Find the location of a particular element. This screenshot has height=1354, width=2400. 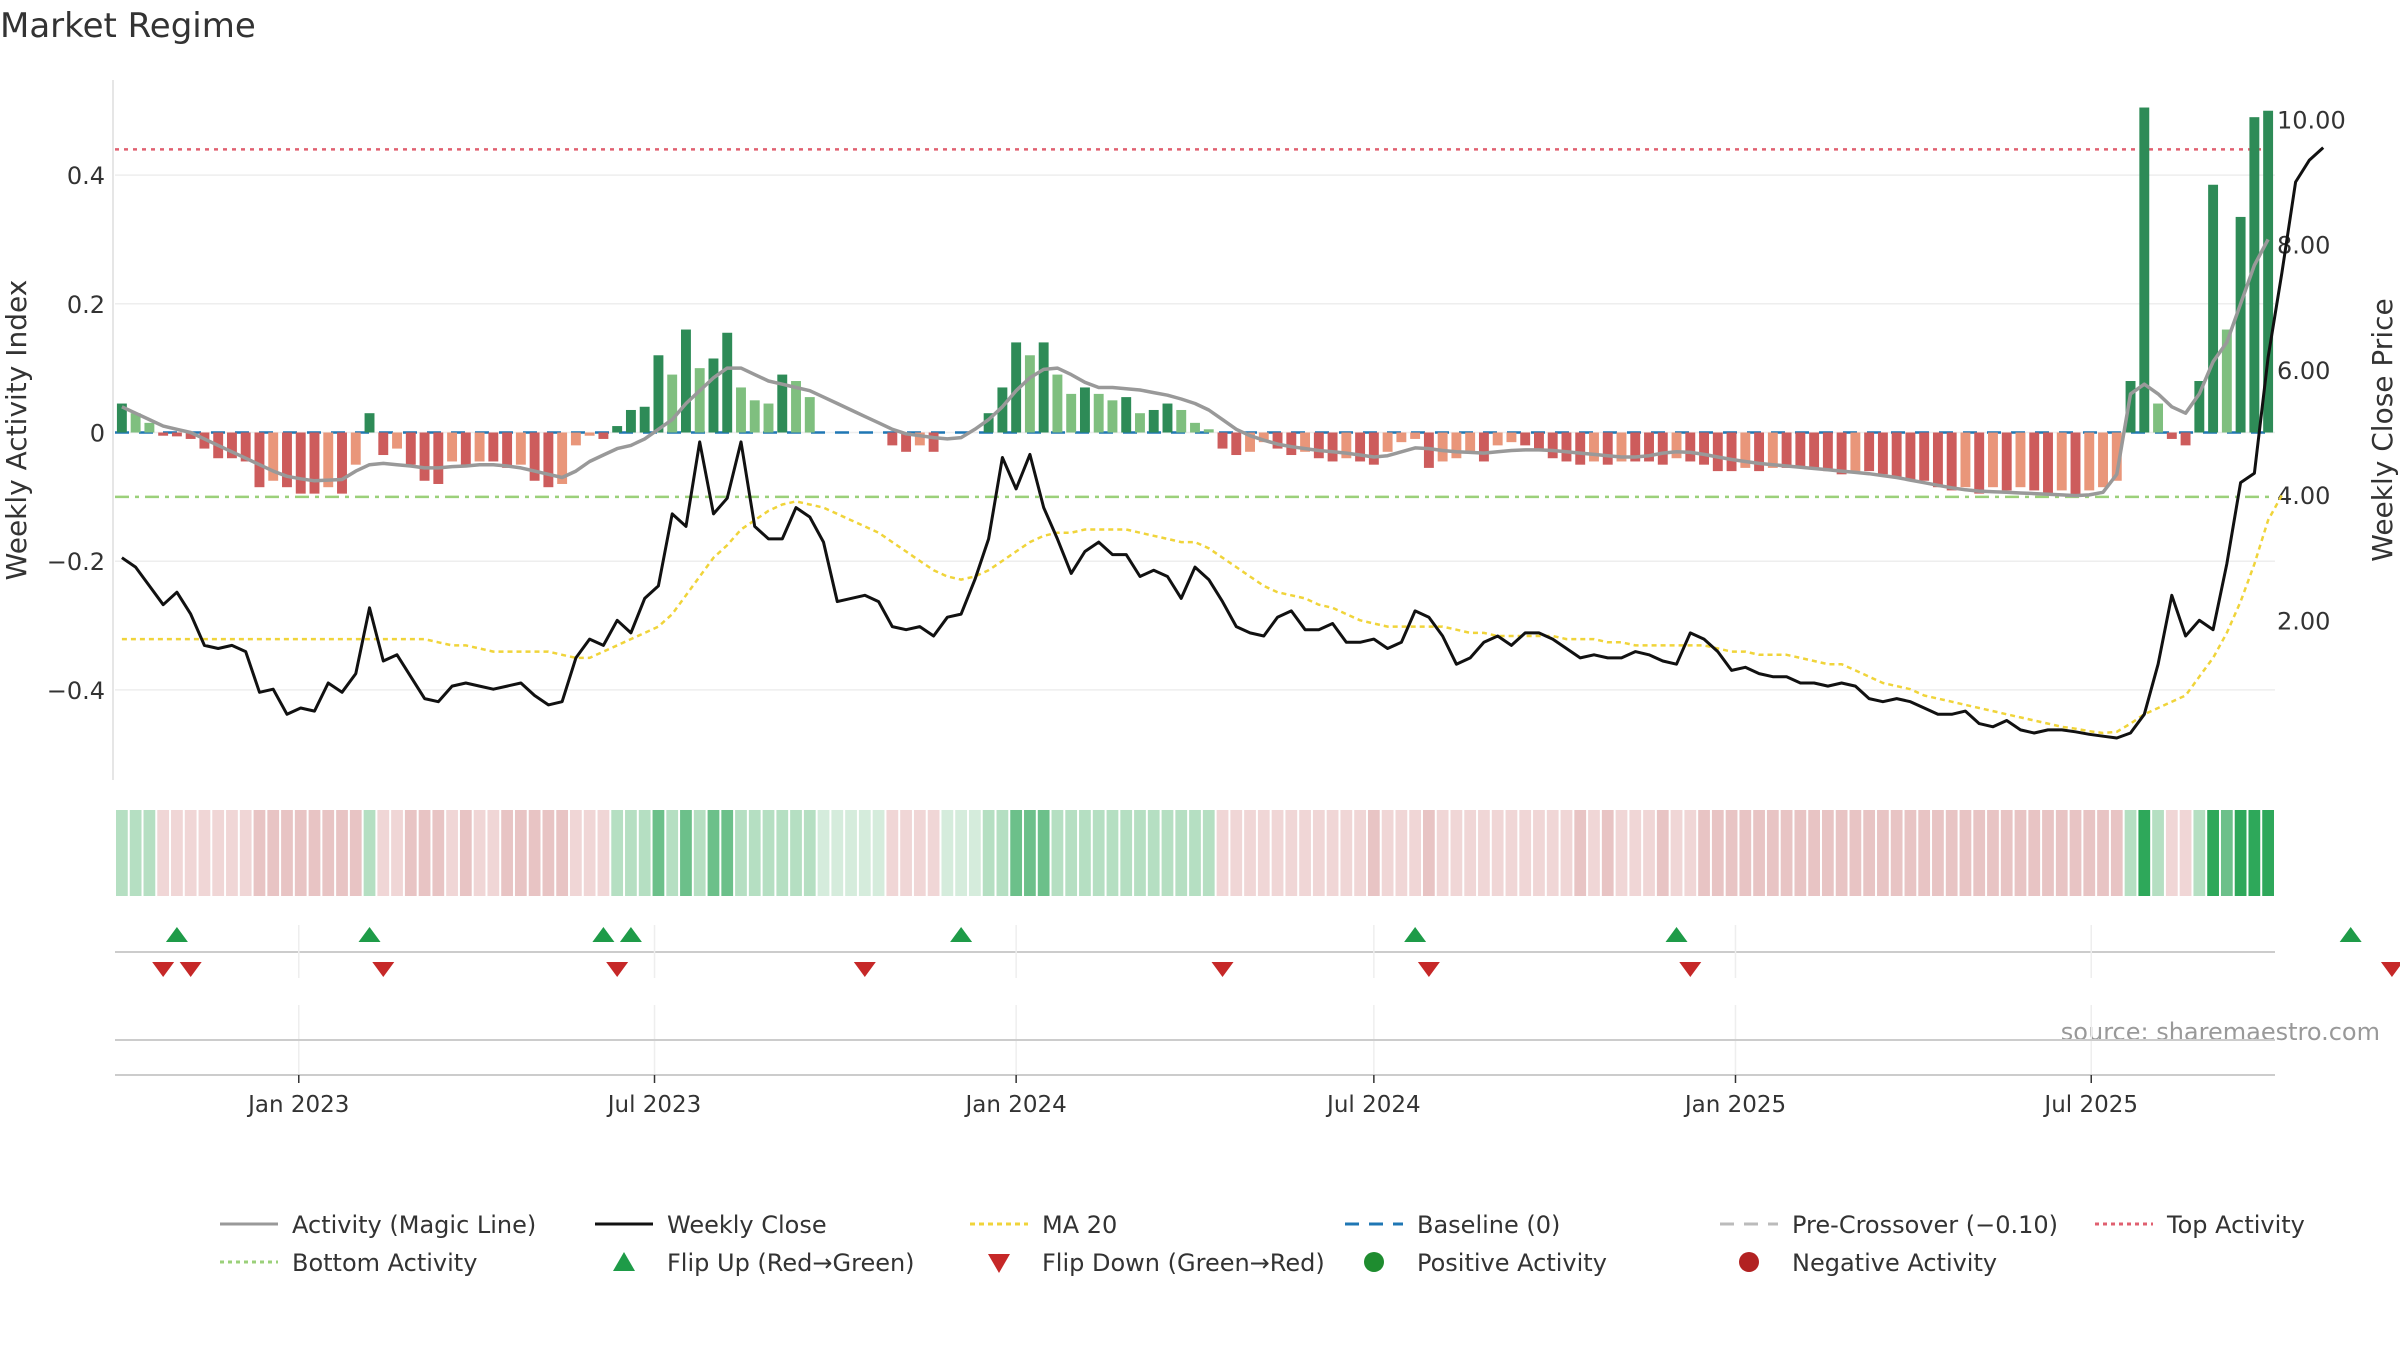

x-tick-label: Jul 2025 is located at coordinates (2090, 1105).